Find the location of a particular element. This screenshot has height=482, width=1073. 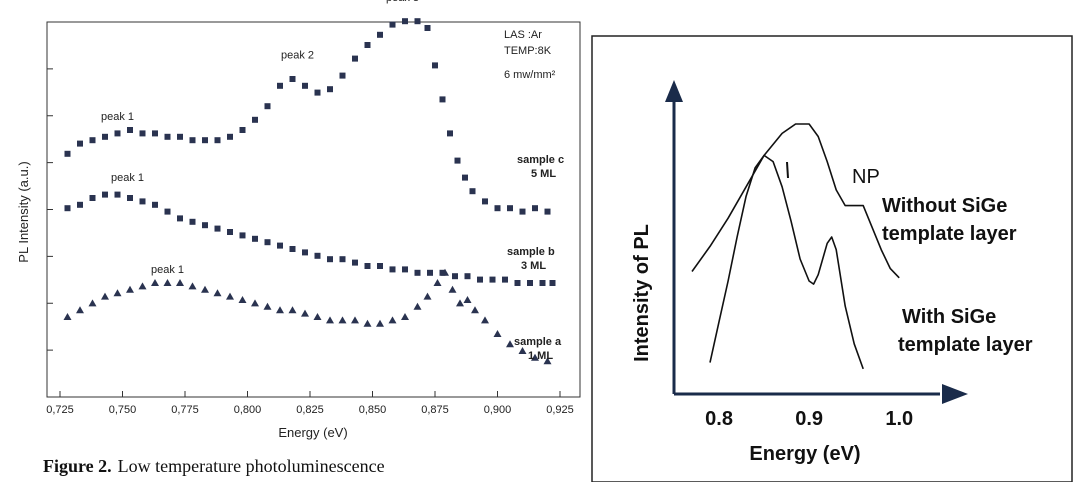

curve-label-line2: template layer is located at coordinates (949, 234).